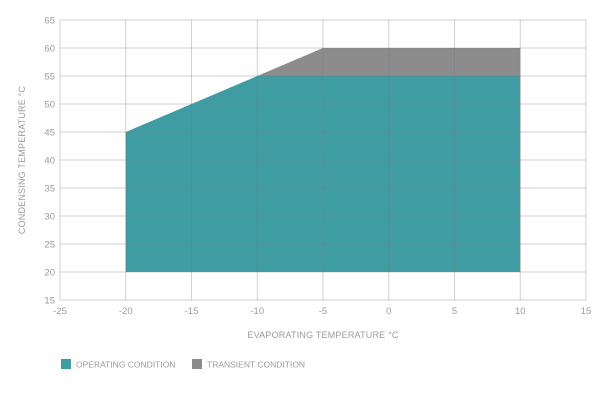 The height and width of the screenshot is (405, 606). Describe the element at coordinates (256, 365) in the screenshot. I see `legend-label-transient-condition: TRANSIENT CONDITION` at that location.